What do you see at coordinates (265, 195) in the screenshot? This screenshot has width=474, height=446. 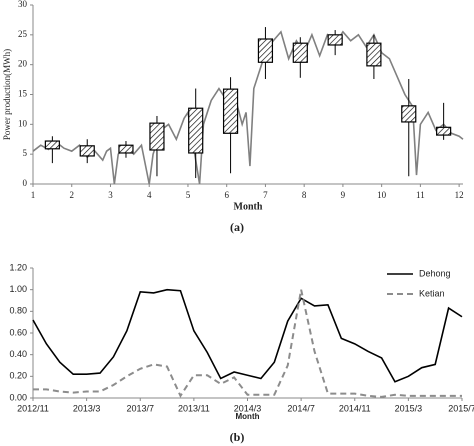 I see `x-tick-label: 7` at bounding box center [265, 195].